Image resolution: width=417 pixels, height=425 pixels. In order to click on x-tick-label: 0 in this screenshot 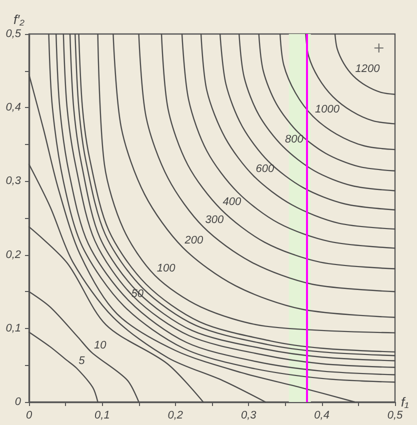, I will do `click(29, 416)`.